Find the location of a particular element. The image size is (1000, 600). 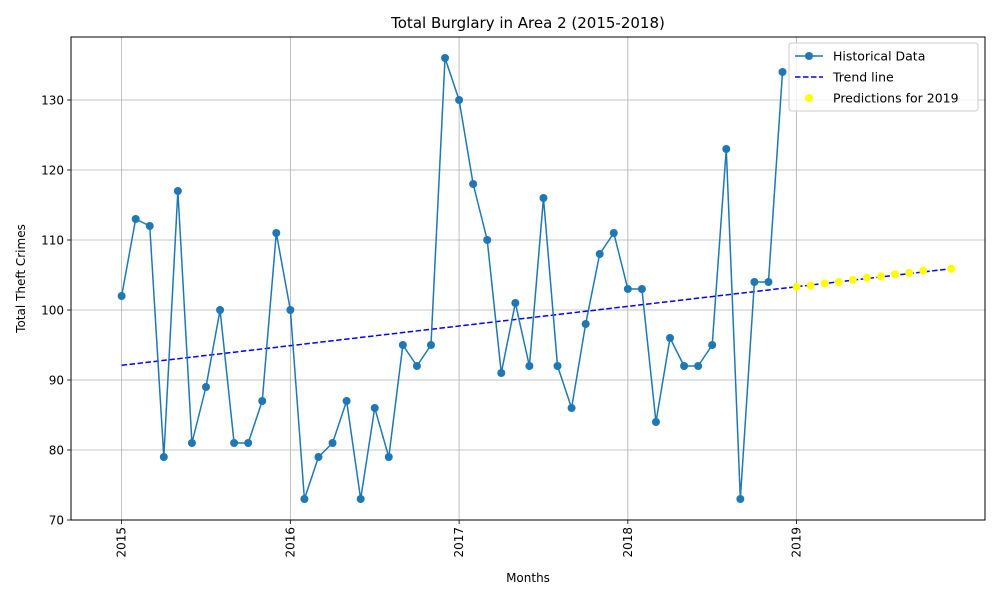

legend-prediction-swatch is located at coordinates (809, 98).